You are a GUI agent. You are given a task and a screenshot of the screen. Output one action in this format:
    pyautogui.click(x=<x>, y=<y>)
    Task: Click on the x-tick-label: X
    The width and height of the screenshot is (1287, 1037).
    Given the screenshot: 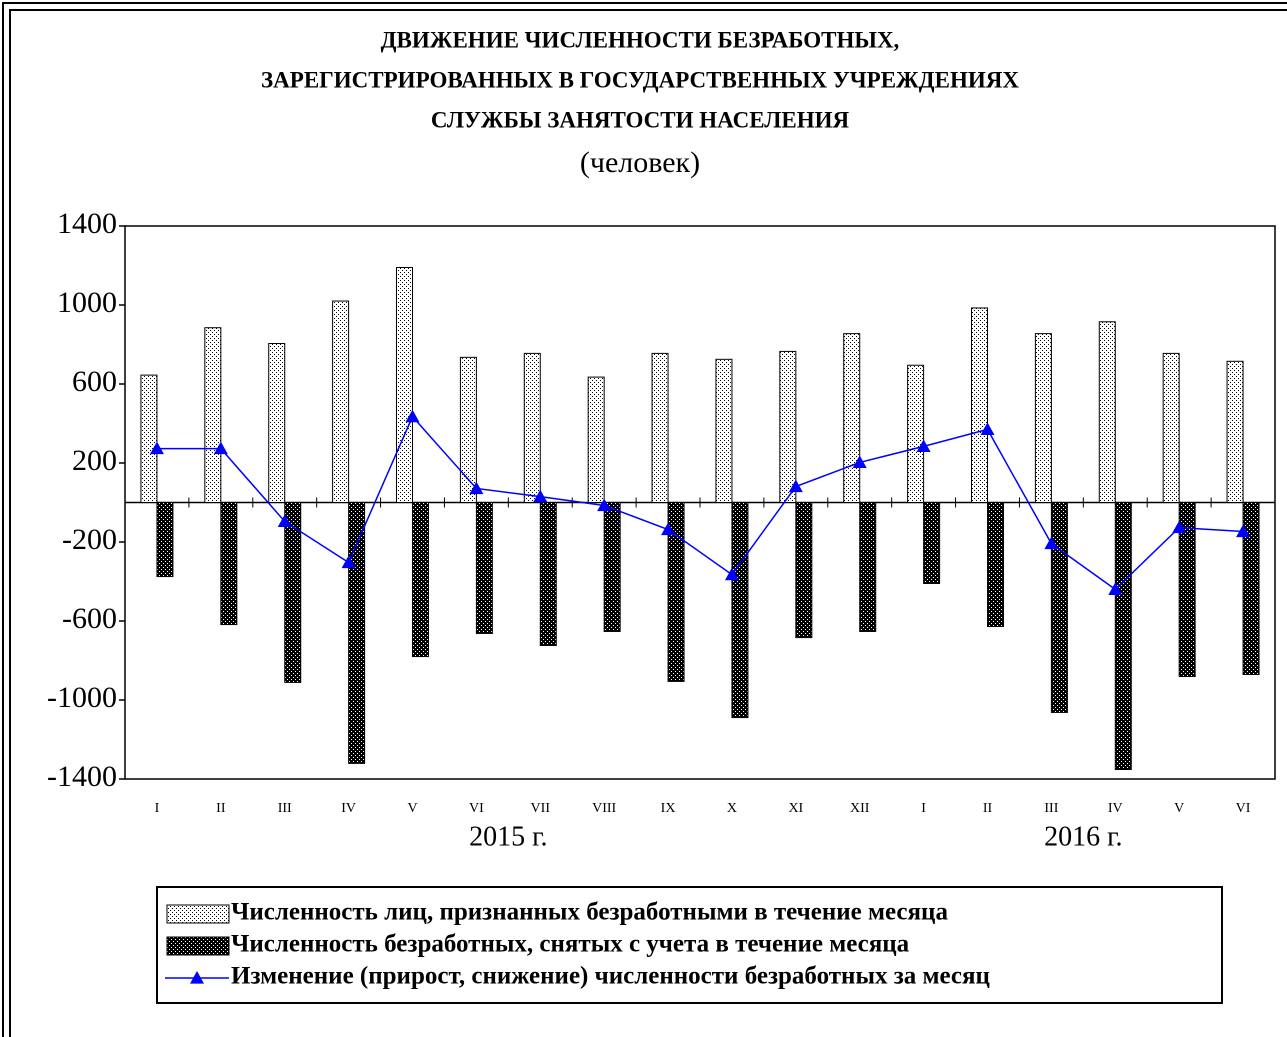 What is the action you would take?
    pyautogui.click(x=732, y=808)
    